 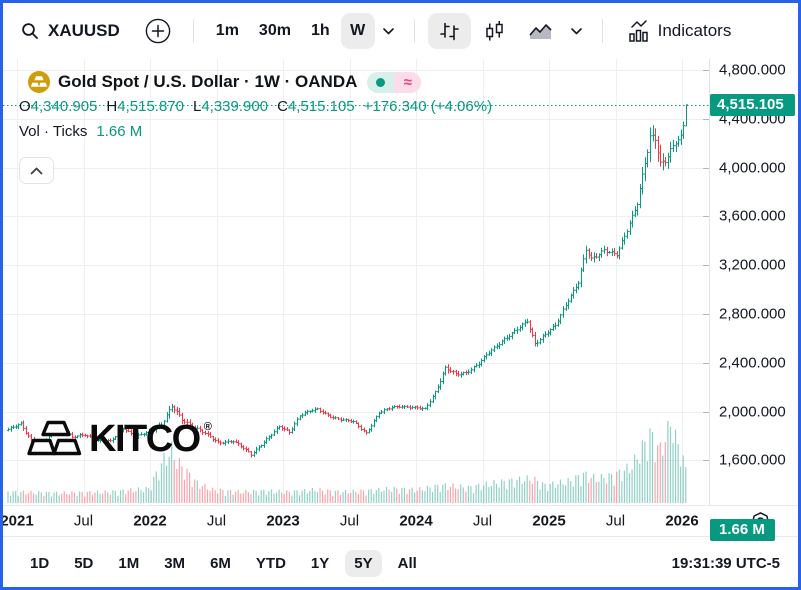 I want to click on area-chart-icon, so click(x=540, y=31).